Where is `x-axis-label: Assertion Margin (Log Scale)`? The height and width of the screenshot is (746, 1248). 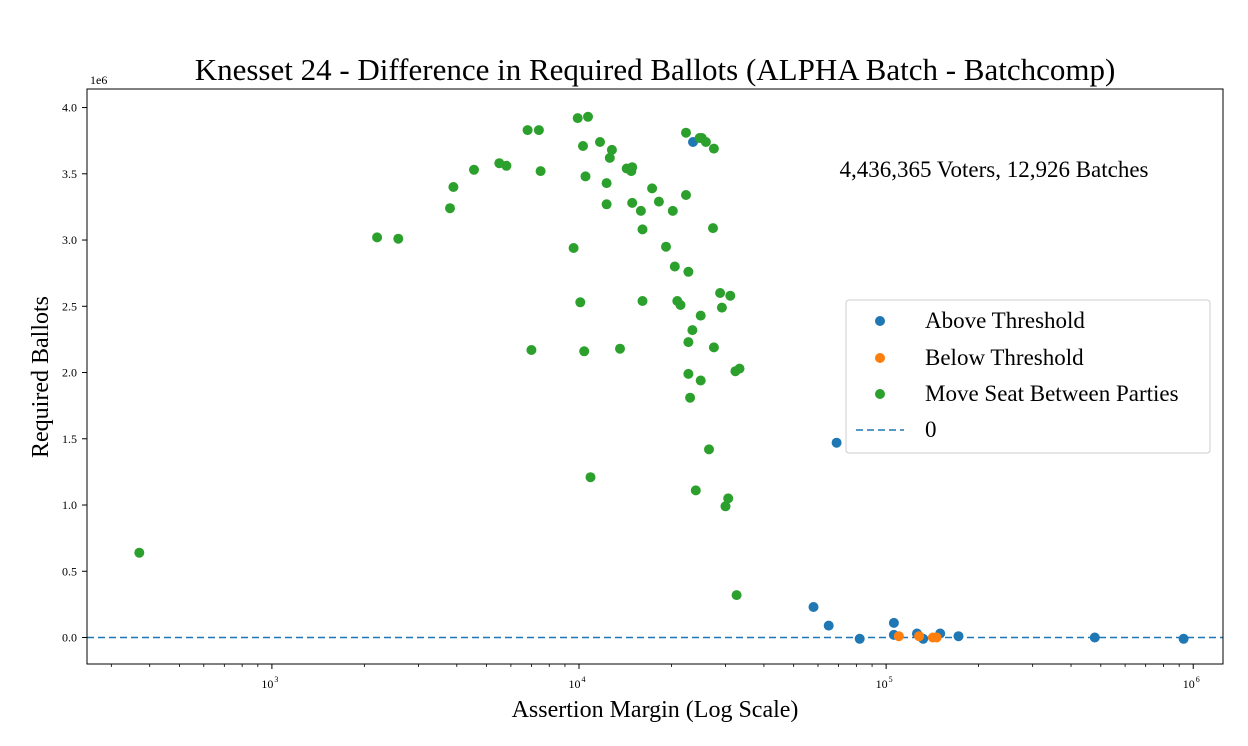 x-axis-label: Assertion Margin (Log Scale) is located at coordinates (655, 710).